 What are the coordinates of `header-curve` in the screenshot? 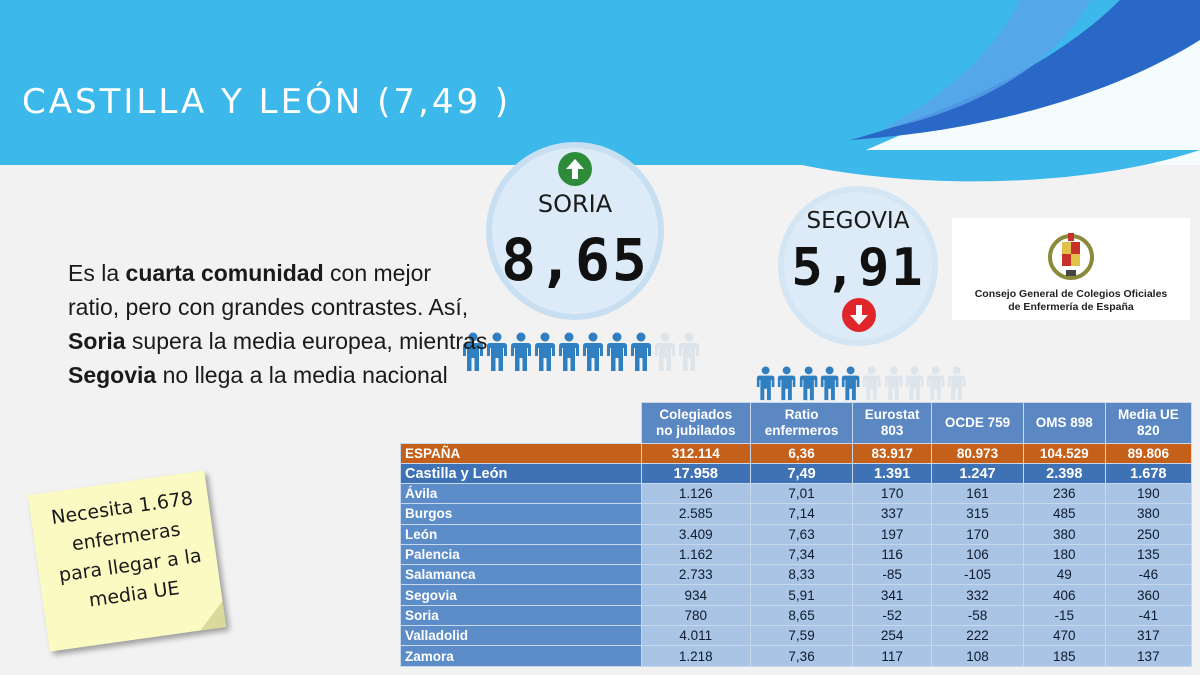 It's located at (990, 166).